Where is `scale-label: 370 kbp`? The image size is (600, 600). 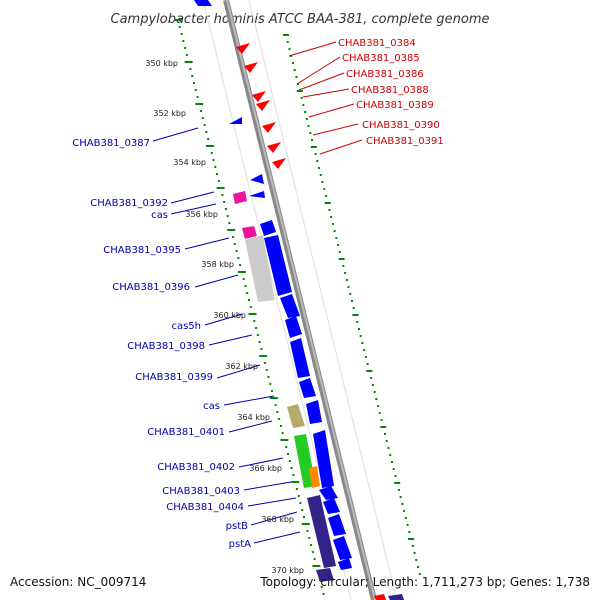
scale-label: 370 kbp is located at coordinates (287, 570).